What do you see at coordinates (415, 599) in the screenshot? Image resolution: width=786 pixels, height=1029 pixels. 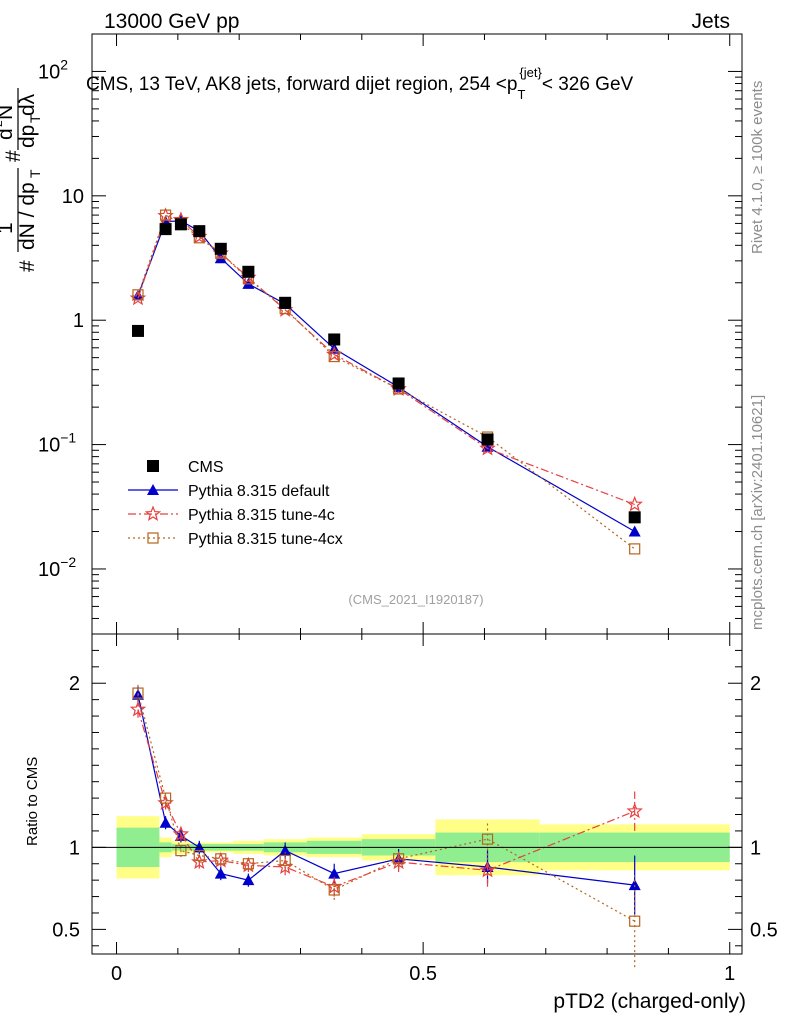 I see `analysis-id-label: (CMS_2021_I1920187)` at bounding box center [415, 599].